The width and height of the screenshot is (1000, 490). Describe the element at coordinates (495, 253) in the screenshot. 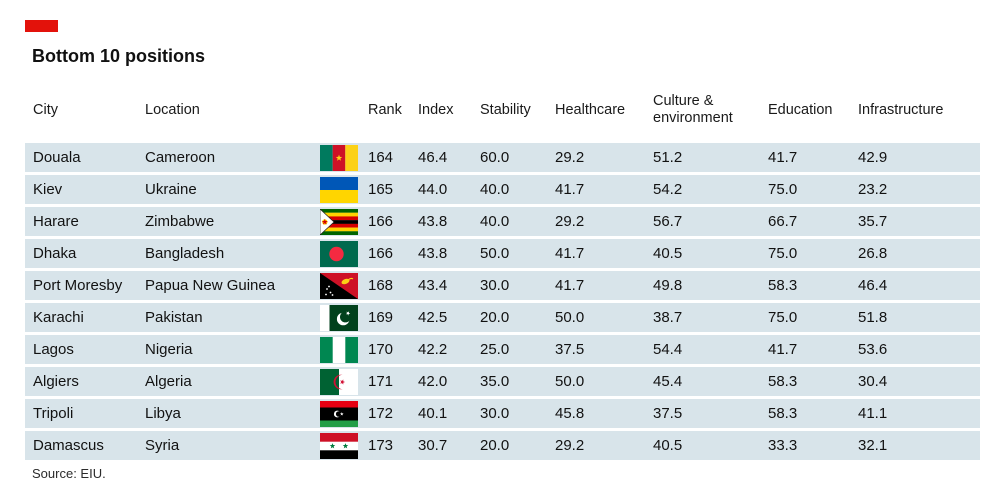

I see `stability-cell: 50.0` at that location.